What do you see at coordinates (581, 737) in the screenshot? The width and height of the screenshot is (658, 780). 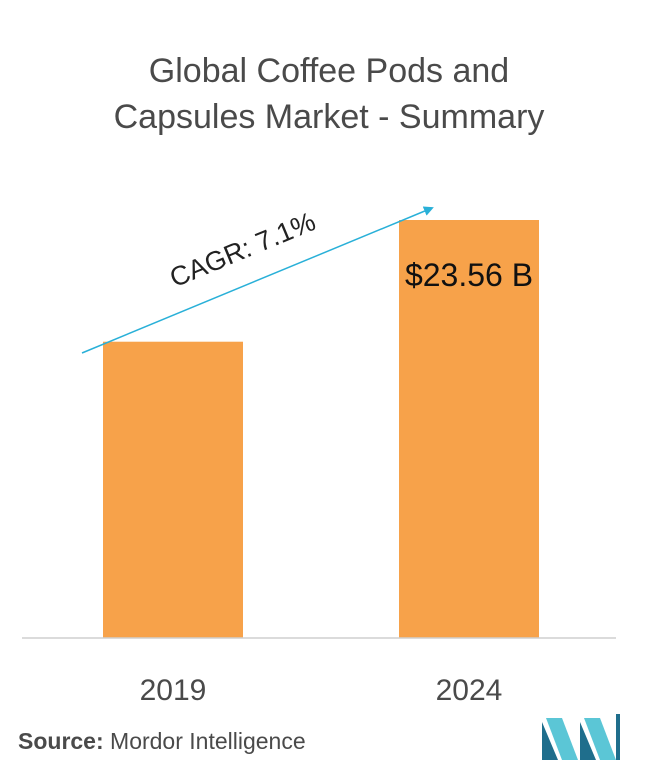 I see `mordor-intelligence-logo` at bounding box center [581, 737].